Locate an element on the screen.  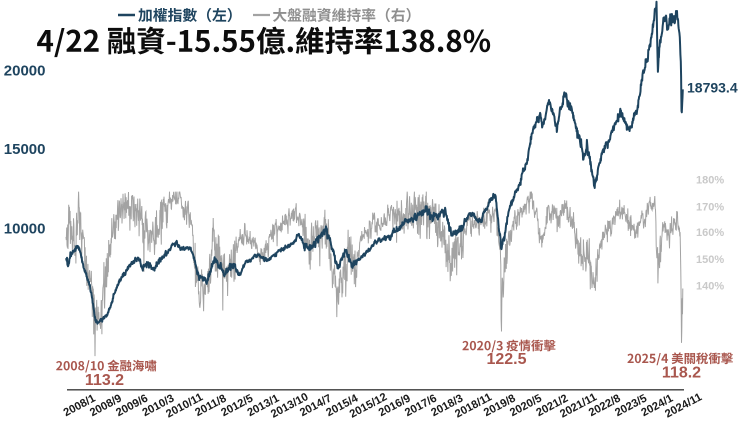
svg-text: 122.5 is located at coordinates (506, 359).